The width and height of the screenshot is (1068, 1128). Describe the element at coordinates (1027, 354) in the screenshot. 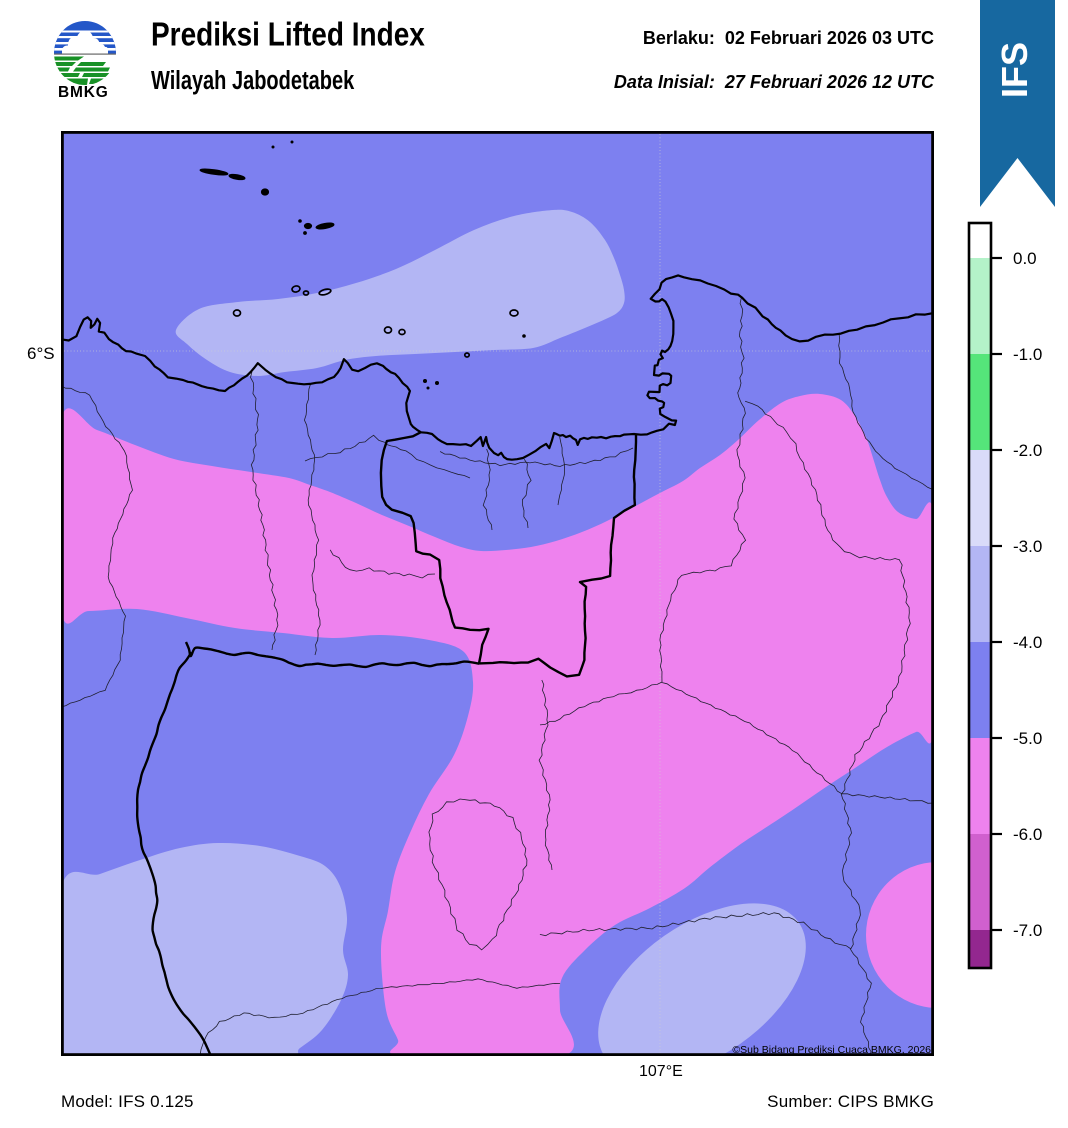

I see `svg-text: -1.0` at that location.